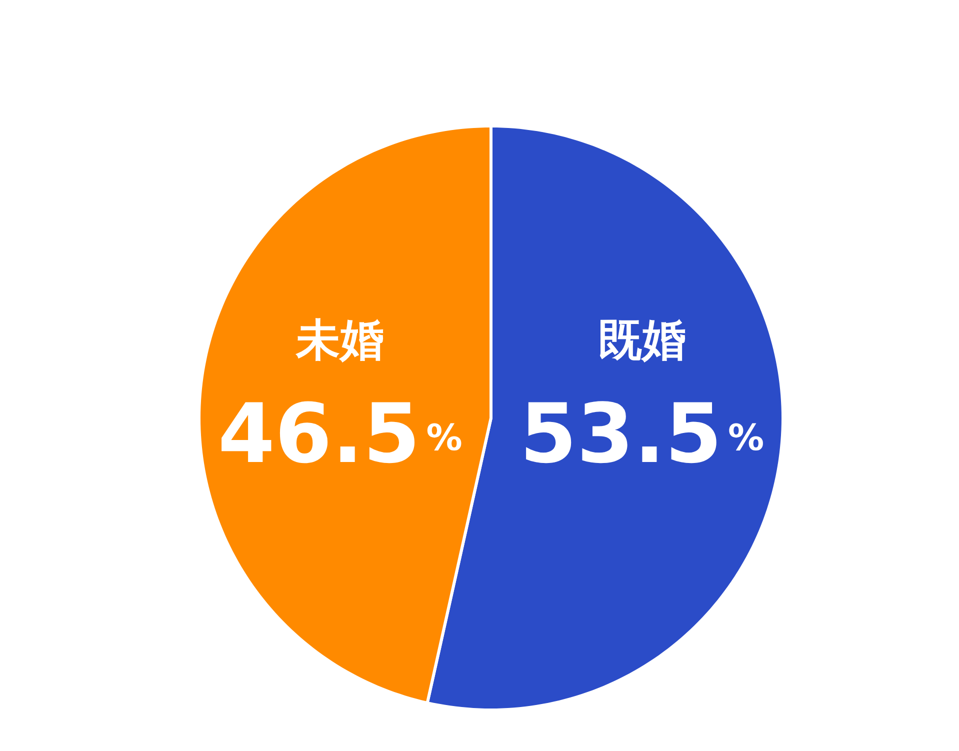 Image resolution: width=959 pixels, height=751 pixels. Describe the element at coordinates (642, 340) in the screenshot. I see `slice-label: 既婚` at that location.